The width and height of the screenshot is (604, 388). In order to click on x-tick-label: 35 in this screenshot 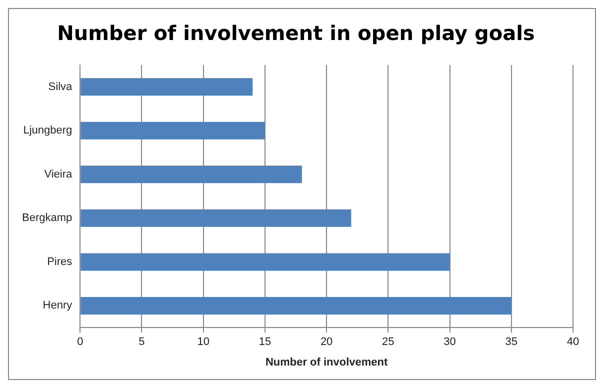, I will do `click(511, 342)`.